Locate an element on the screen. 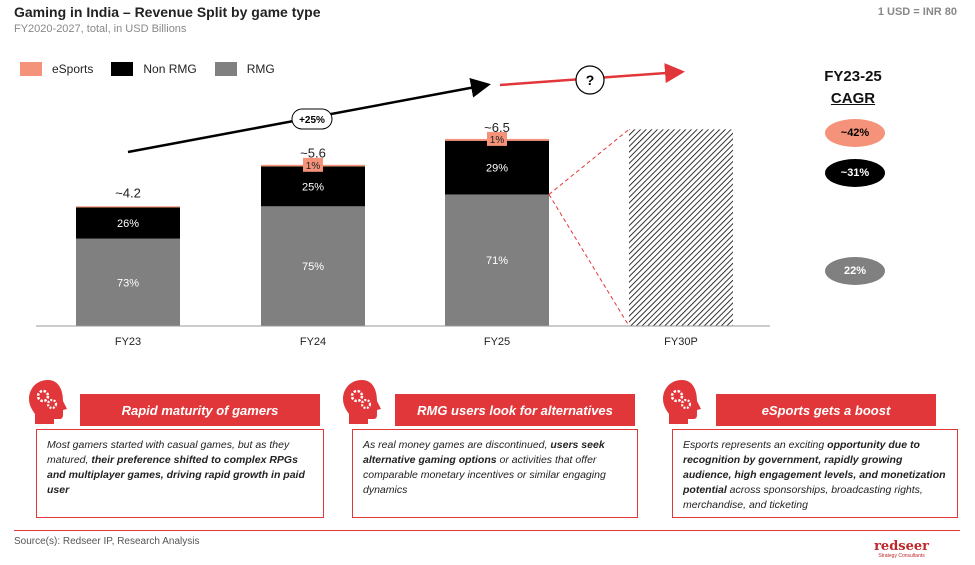 The width and height of the screenshot is (975, 565). bar-rmg-fy23 is located at coordinates (128, 282).